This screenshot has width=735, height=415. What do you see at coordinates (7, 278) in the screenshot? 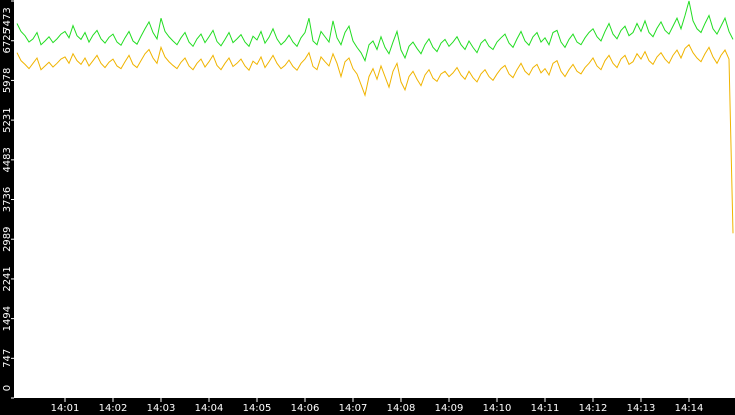
I see `y-tick-label: 2241` at bounding box center [7, 278].